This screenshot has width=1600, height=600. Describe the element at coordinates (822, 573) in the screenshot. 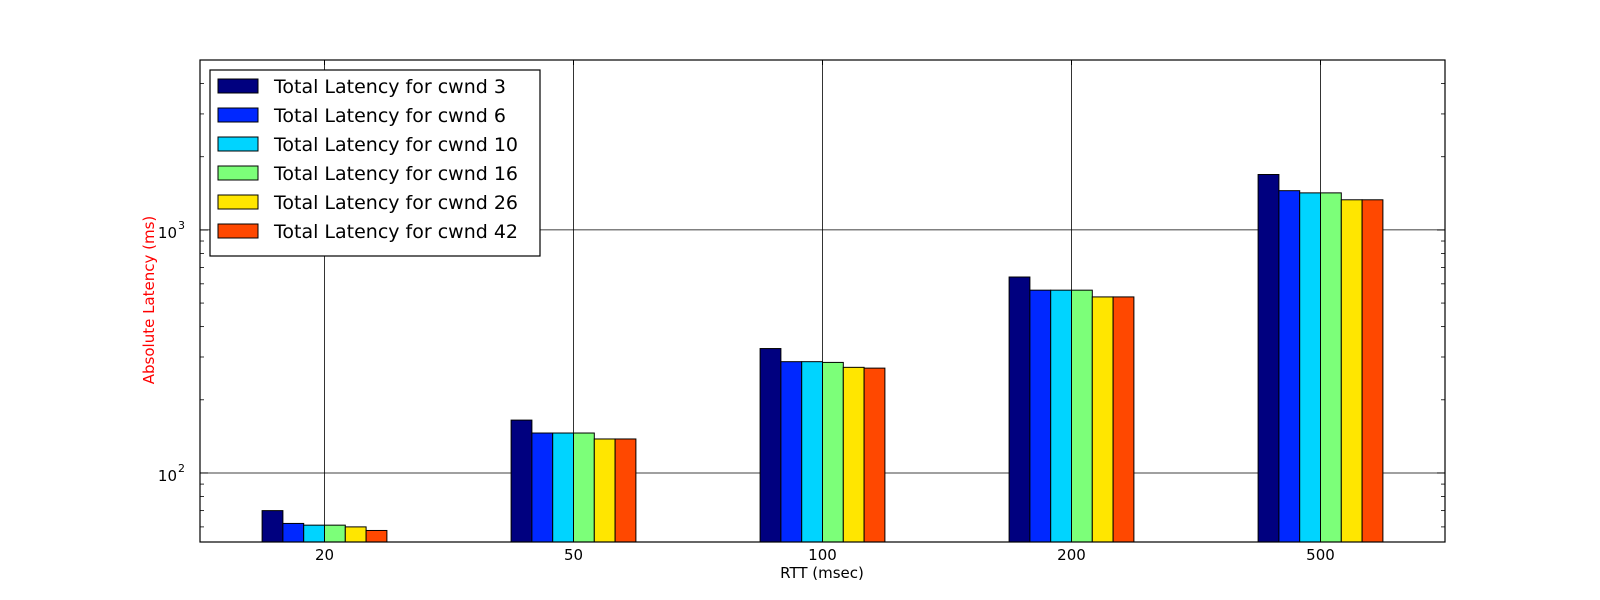

I see `x-axis-label: RTT (msec)` at that location.